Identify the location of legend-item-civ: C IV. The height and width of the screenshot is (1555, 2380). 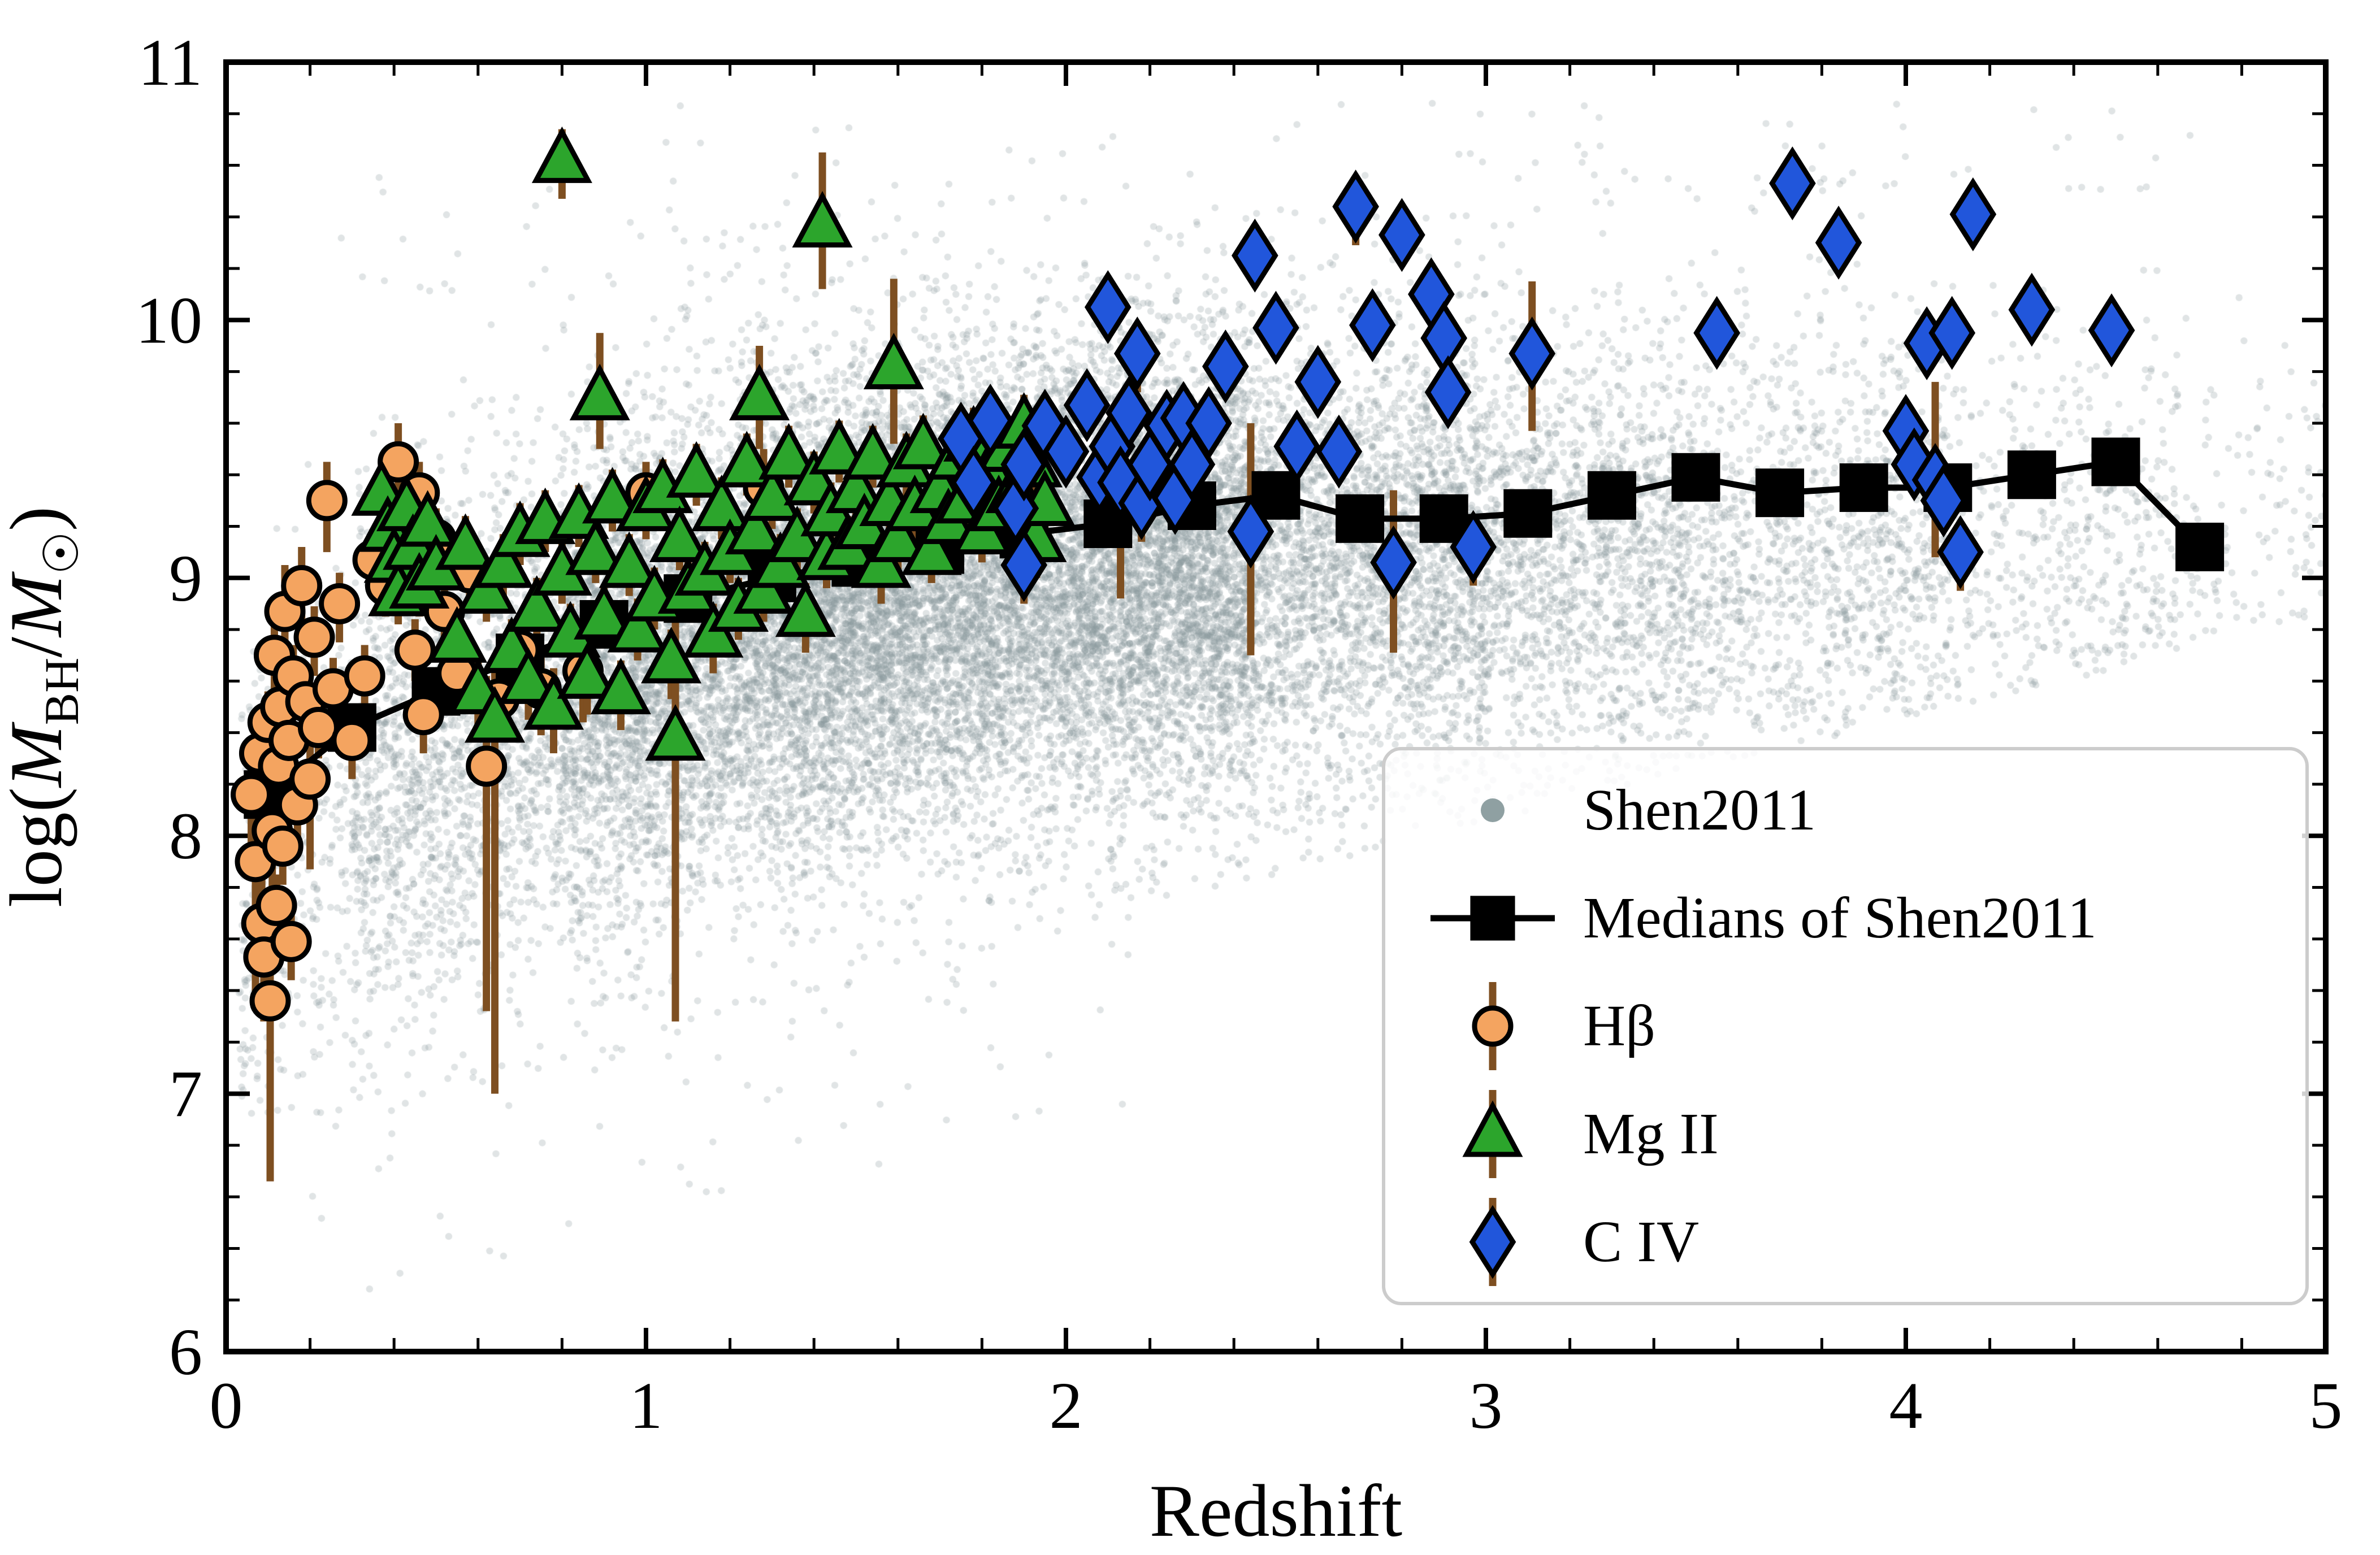
(1848, 1242).